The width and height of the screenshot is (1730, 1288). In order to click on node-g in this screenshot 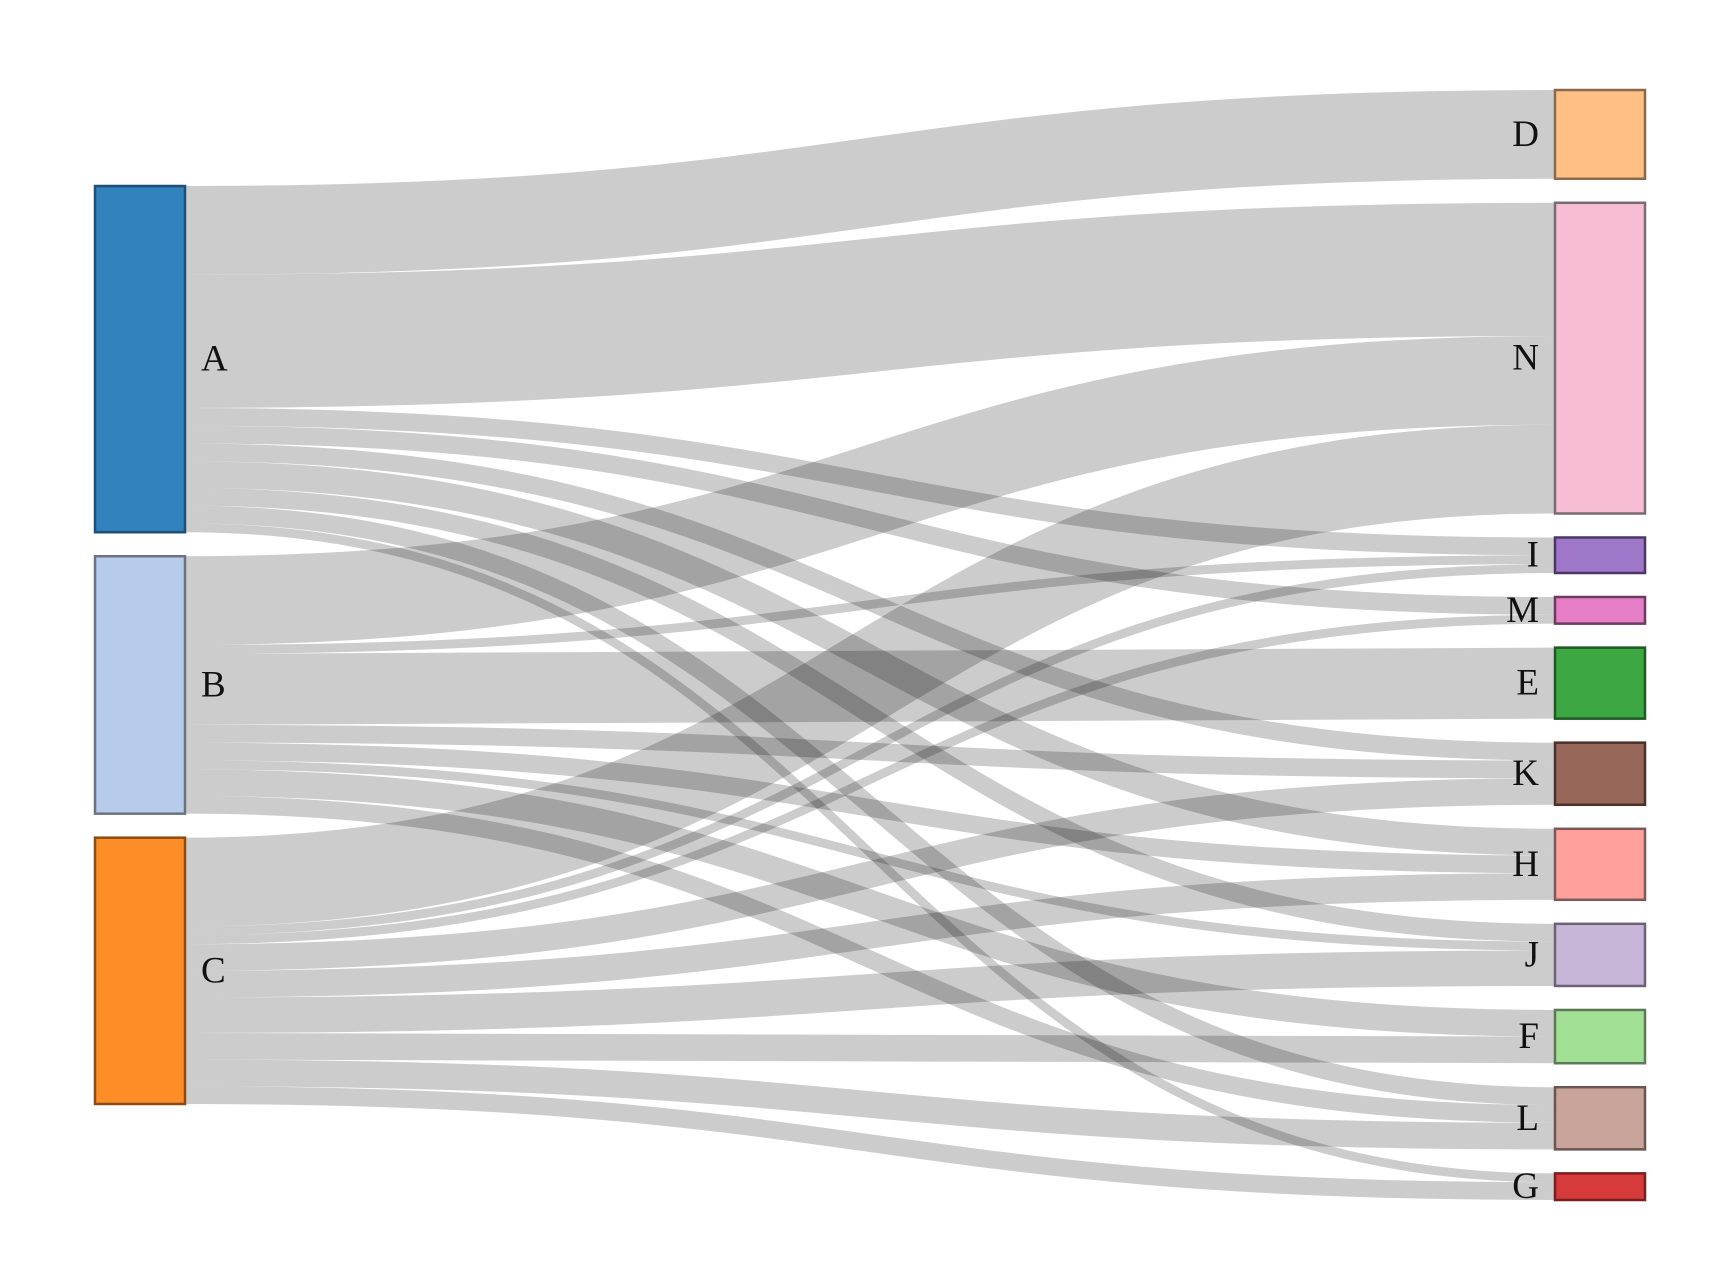, I will do `click(1600, 1187)`.